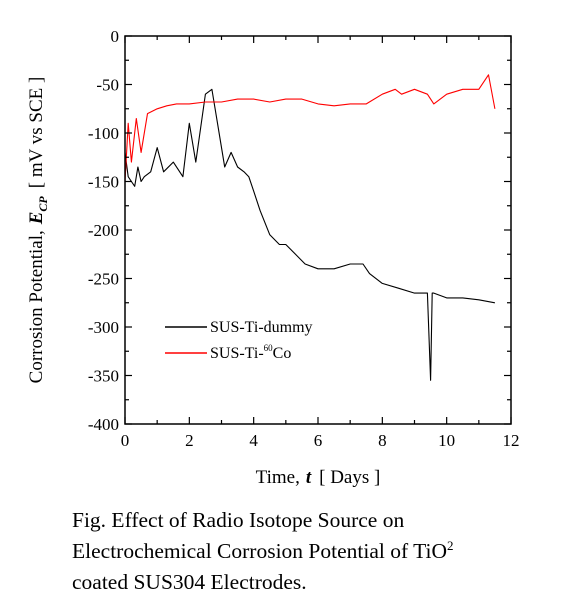  I want to click on y-axis-title-main: Corrosion Potential,, so click(36, 306).